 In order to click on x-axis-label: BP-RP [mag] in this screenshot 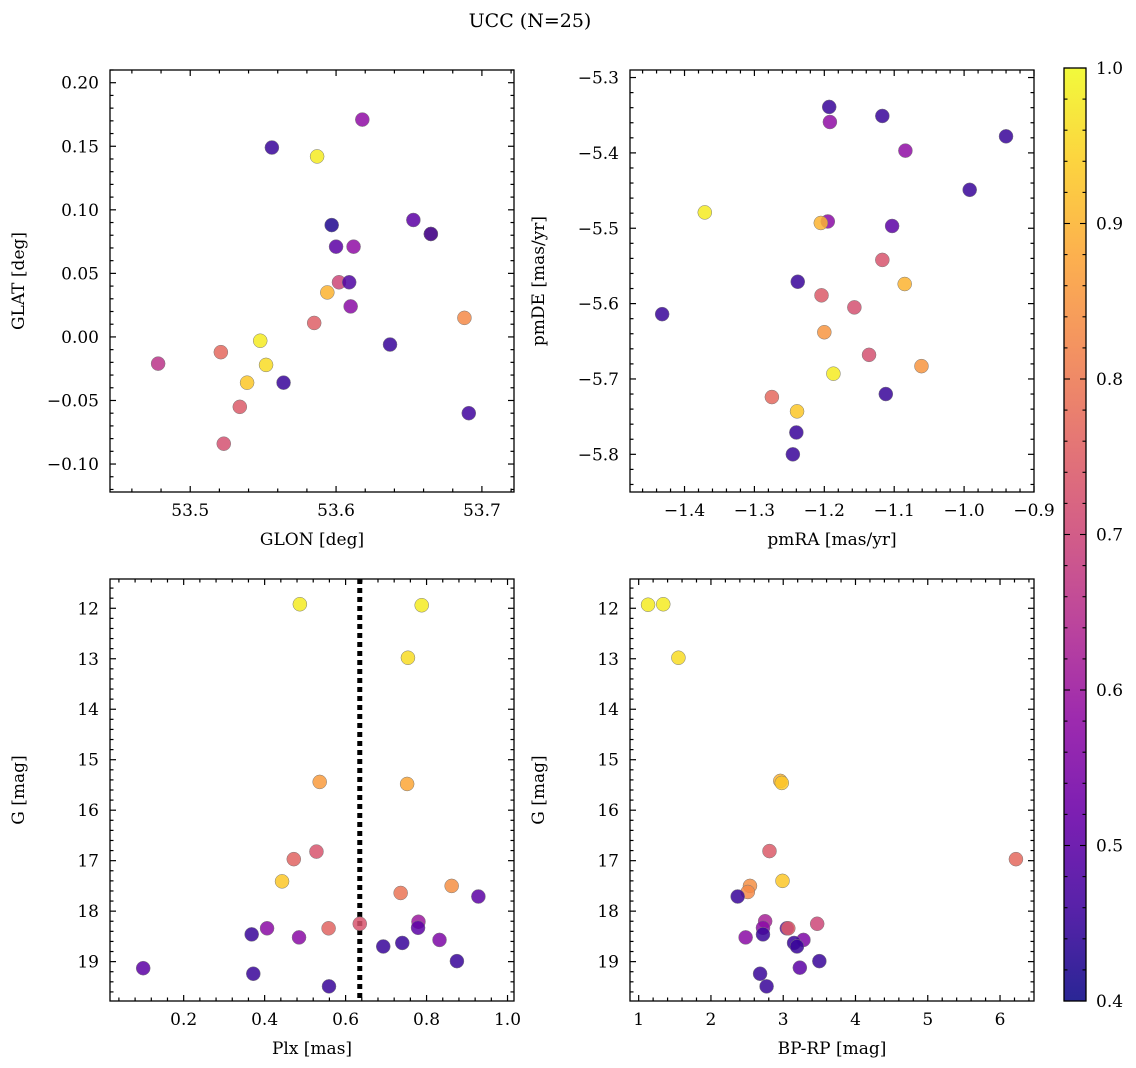, I will do `click(832, 1049)`.